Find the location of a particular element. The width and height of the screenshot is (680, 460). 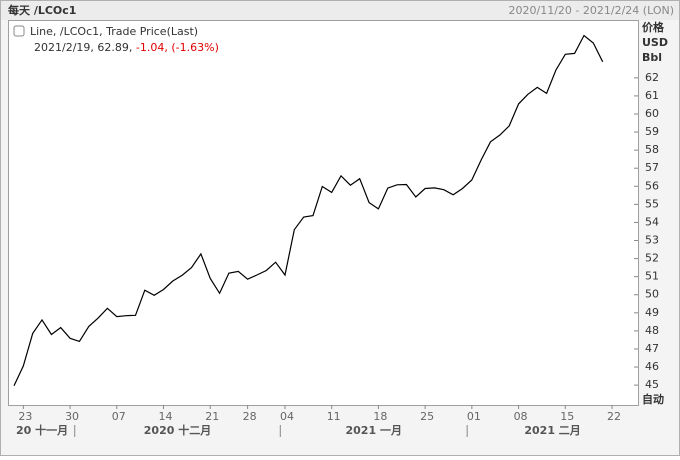

y-tick-label: 60 is located at coordinates (652, 113).